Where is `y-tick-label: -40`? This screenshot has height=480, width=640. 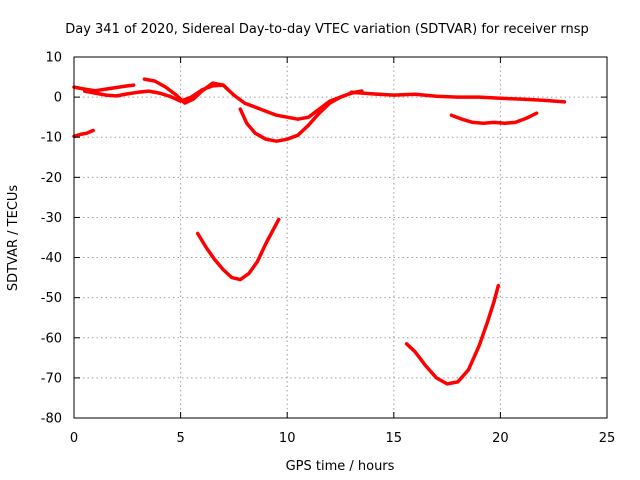
y-tick-label: -40 is located at coordinates (51, 258).